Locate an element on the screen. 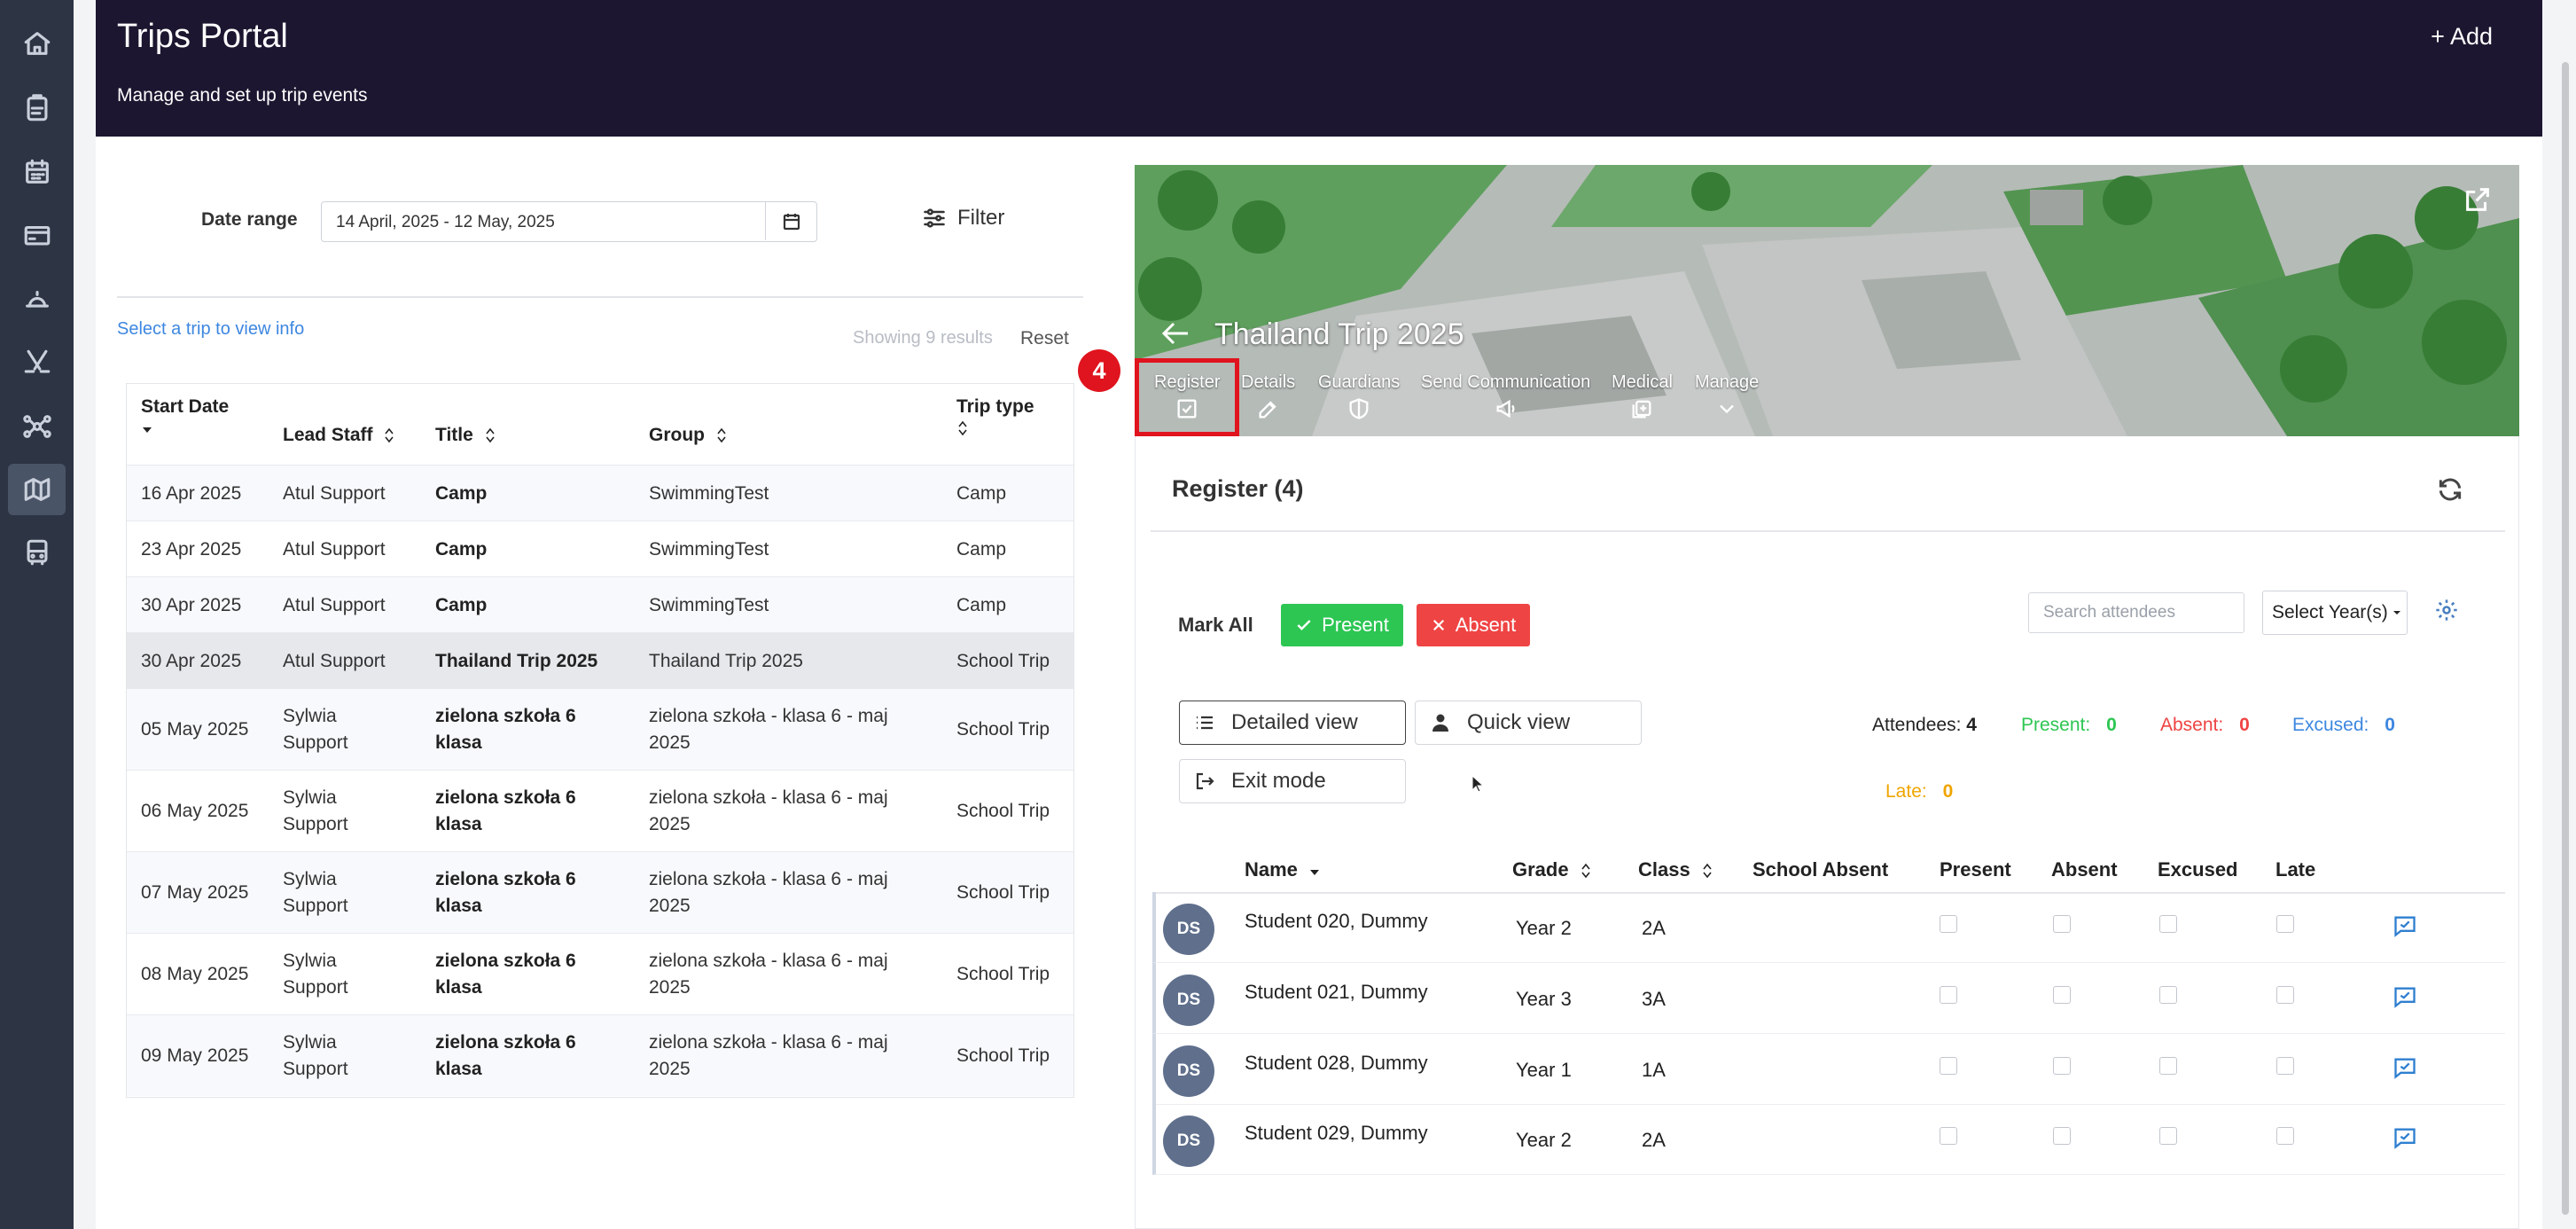 The image size is (2576, 1229). date-range-input: 14 April, 2025 - 12 May, 2025 is located at coordinates (569, 221).